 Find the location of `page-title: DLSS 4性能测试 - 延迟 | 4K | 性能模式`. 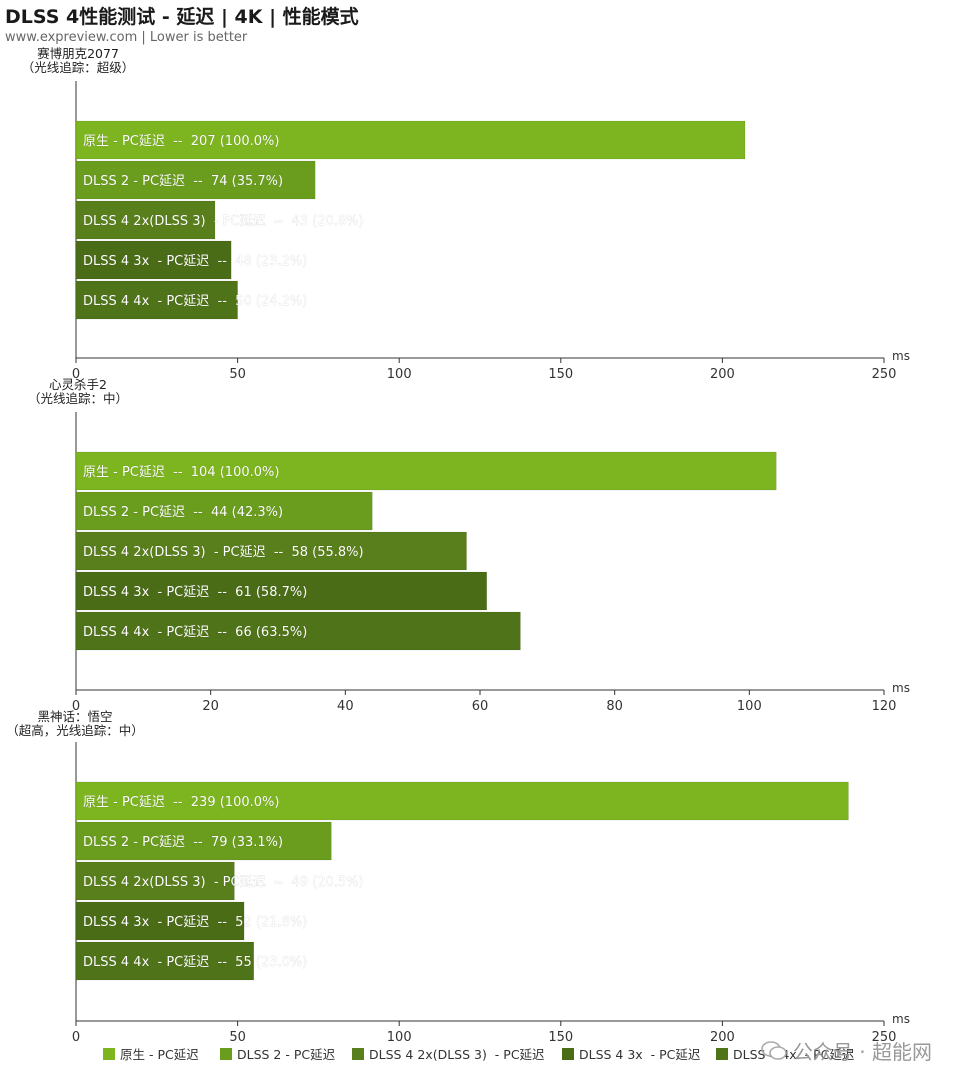

page-title: DLSS 4性能测试 - 延迟 | 4K | 性能模式 is located at coordinates (182, 17).